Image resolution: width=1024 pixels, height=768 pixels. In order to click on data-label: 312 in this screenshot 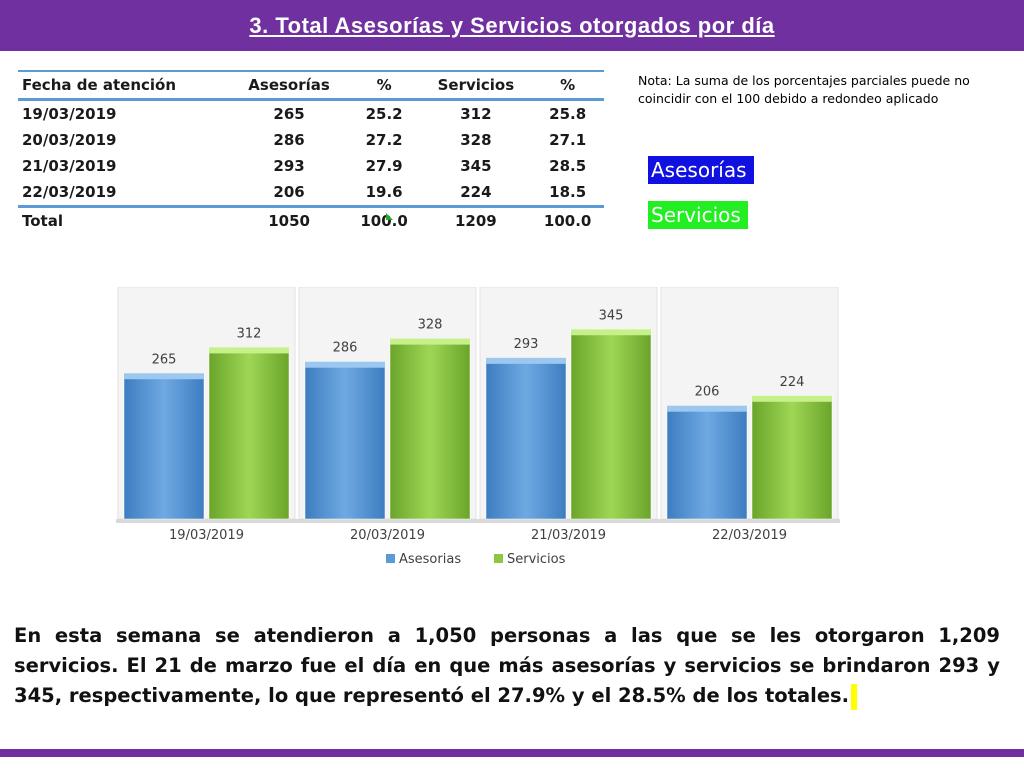, I will do `click(249, 333)`.